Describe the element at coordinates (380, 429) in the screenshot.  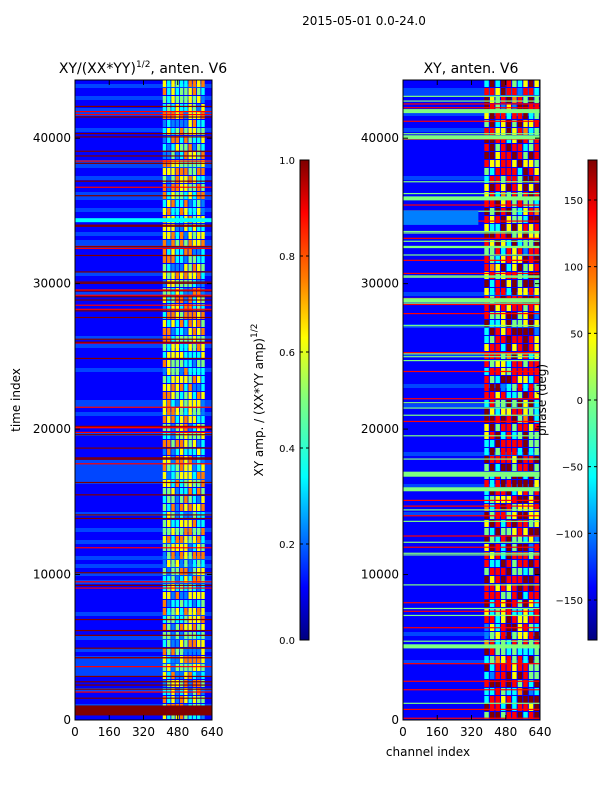
I see `y-tick-label: 20000` at that location.